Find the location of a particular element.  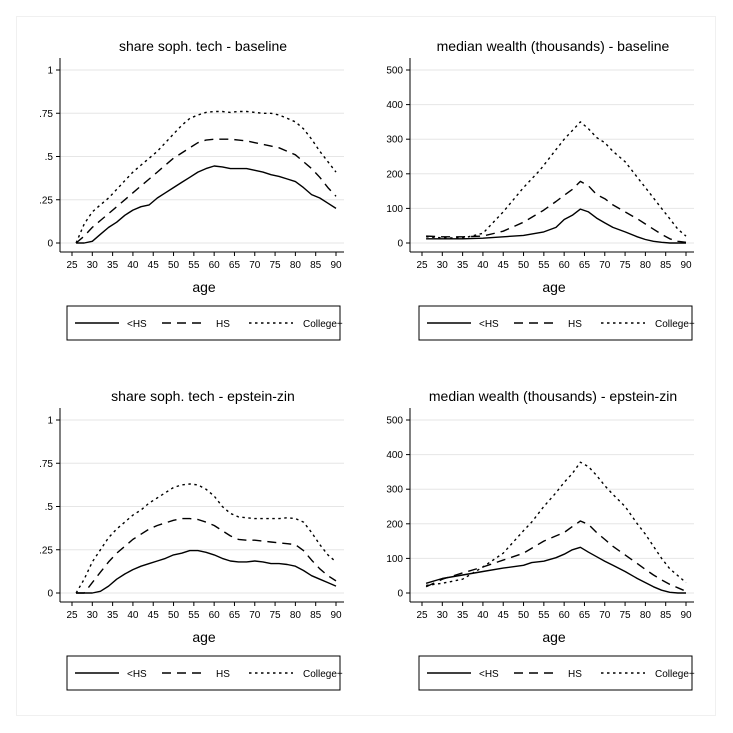

y-tick-label: .75 is located at coordinates (46, 114).